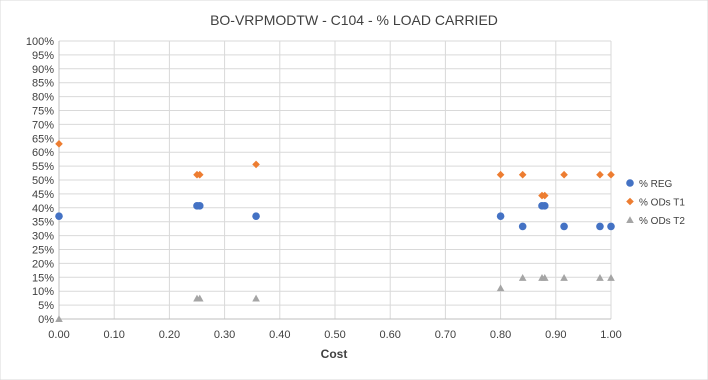 The image size is (708, 380). What do you see at coordinates (43, 139) in the screenshot?
I see `y-tick-label: 65%` at bounding box center [43, 139].